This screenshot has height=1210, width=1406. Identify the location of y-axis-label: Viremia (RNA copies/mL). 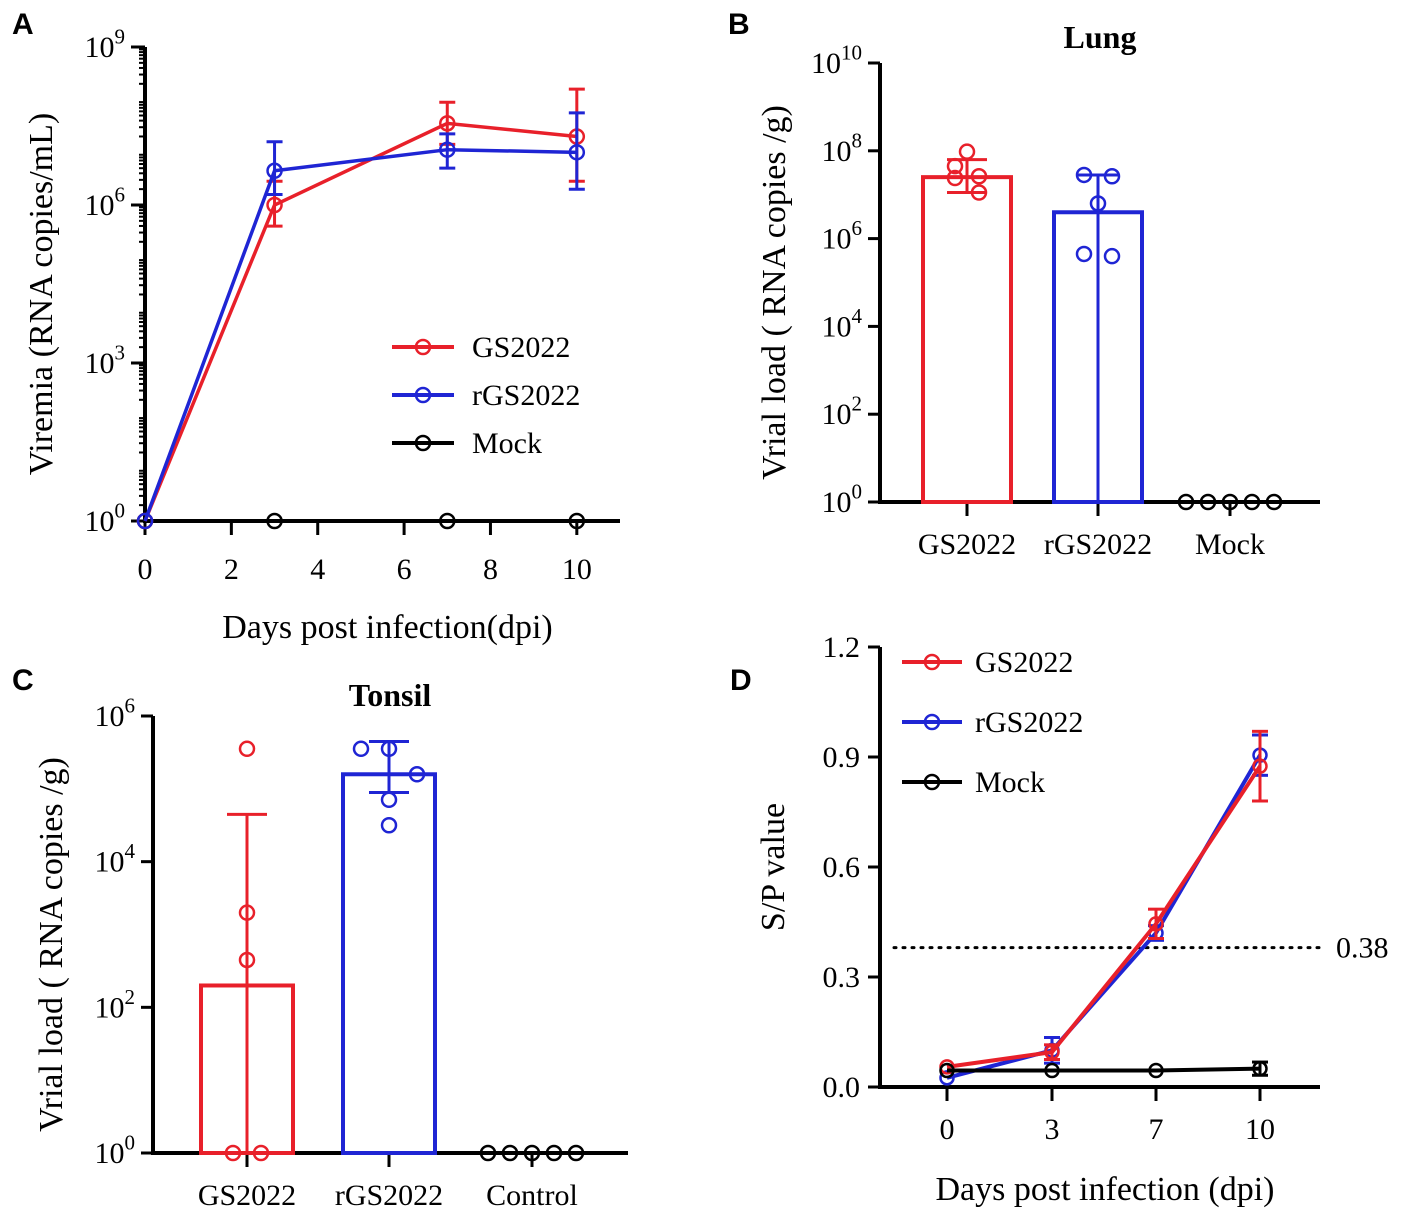
(41, 294).